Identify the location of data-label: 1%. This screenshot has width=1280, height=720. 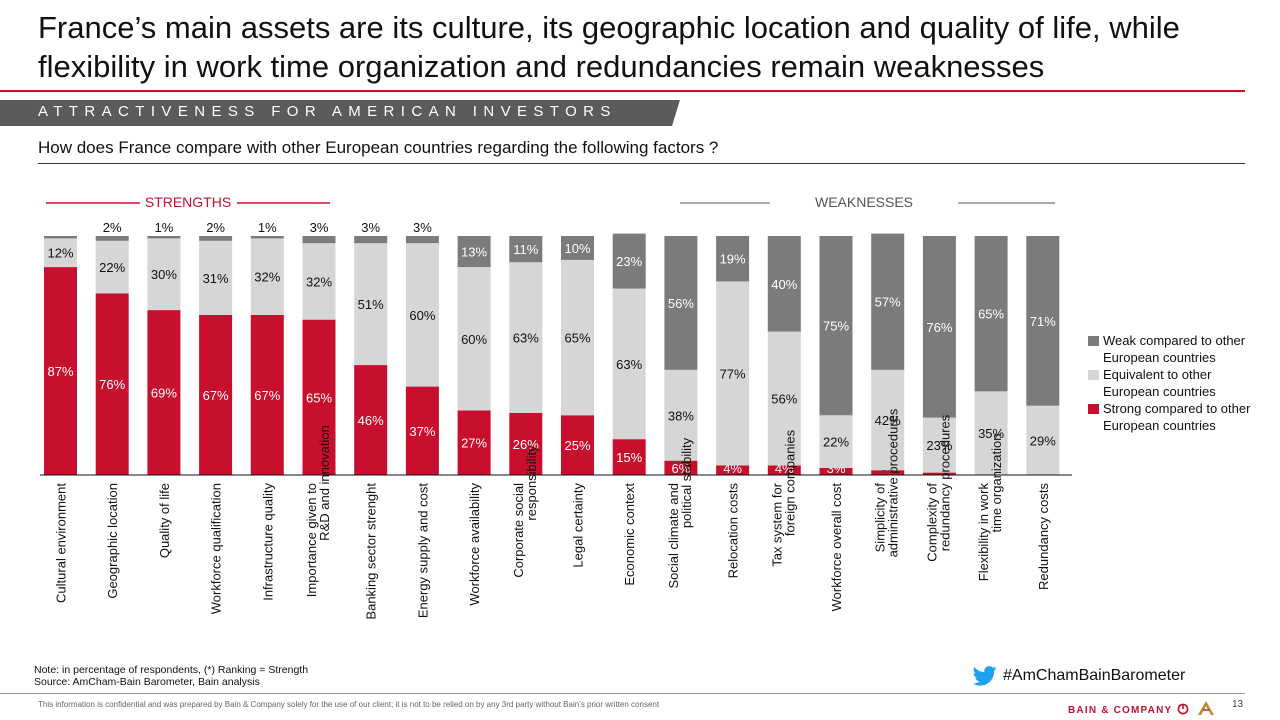
(164, 227).